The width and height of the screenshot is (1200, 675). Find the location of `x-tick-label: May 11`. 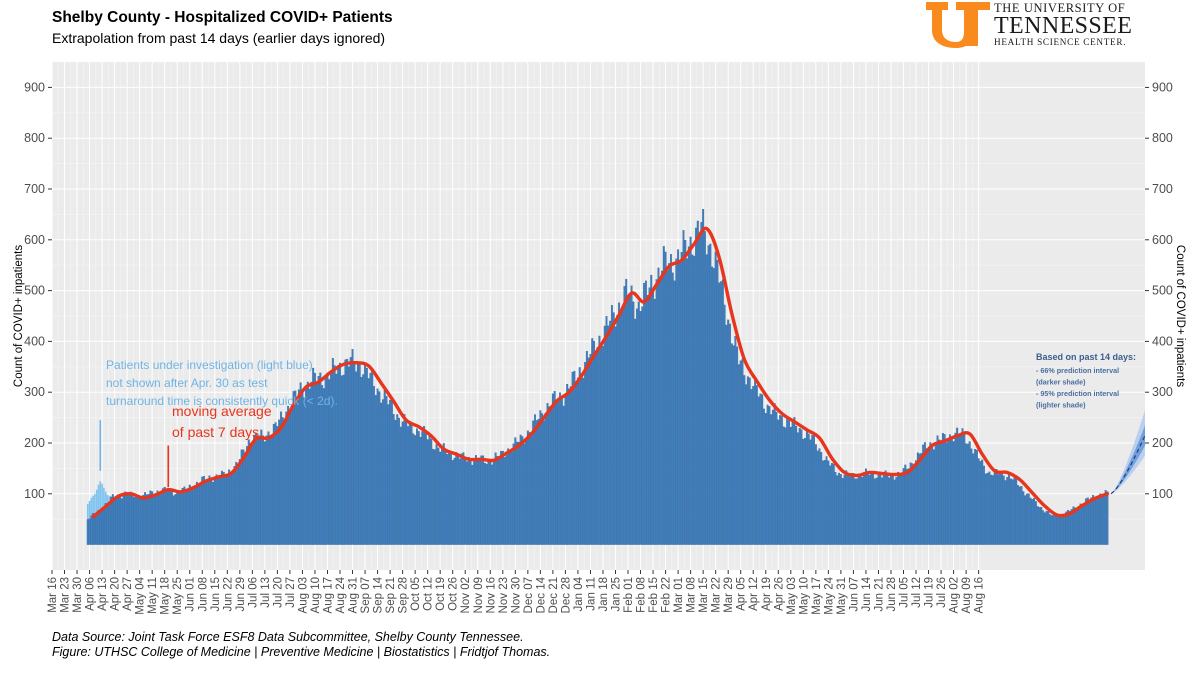

x-tick-label: May 11 is located at coordinates (153, 595).